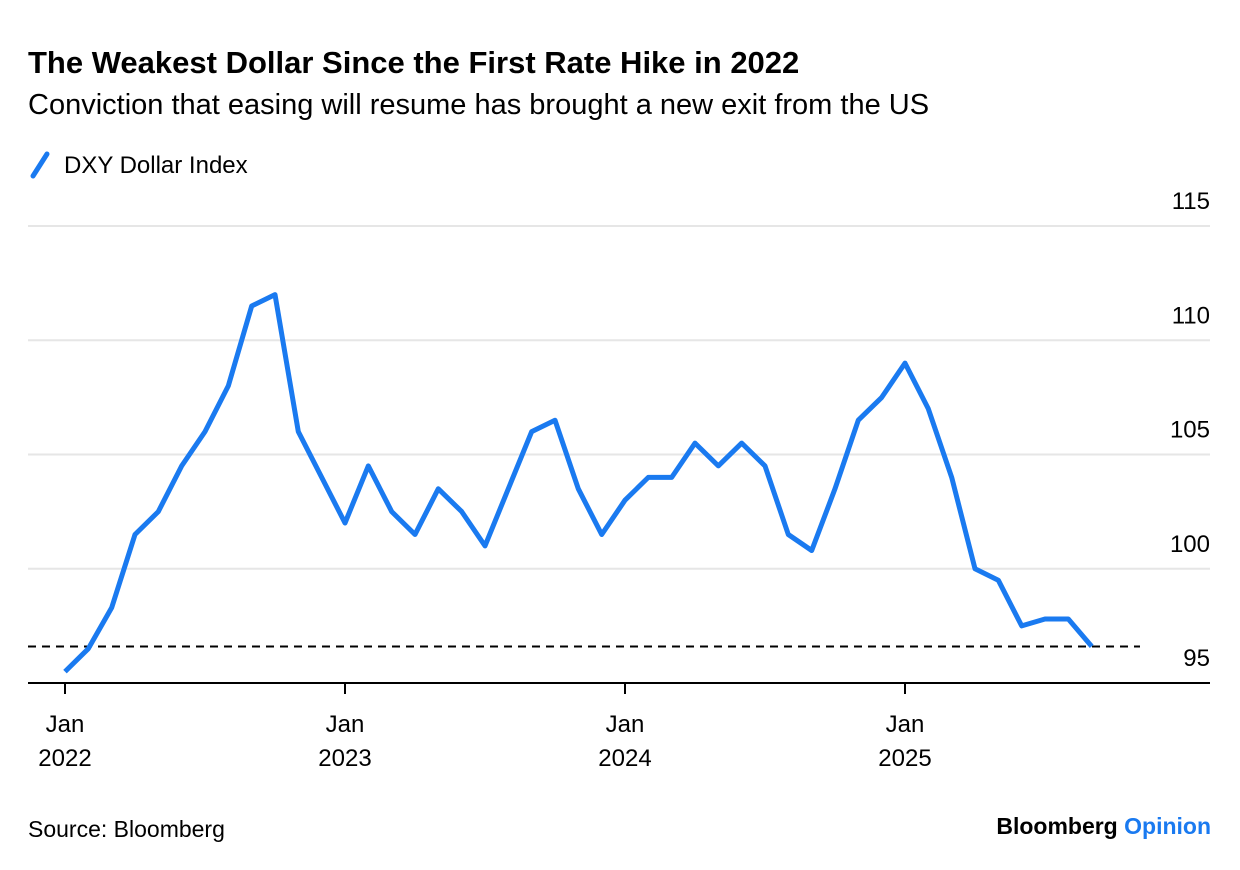  What do you see at coordinates (1191, 201) in the screenshot?
I see `y-tick-label: 115` at bounding box center [1191, 201].